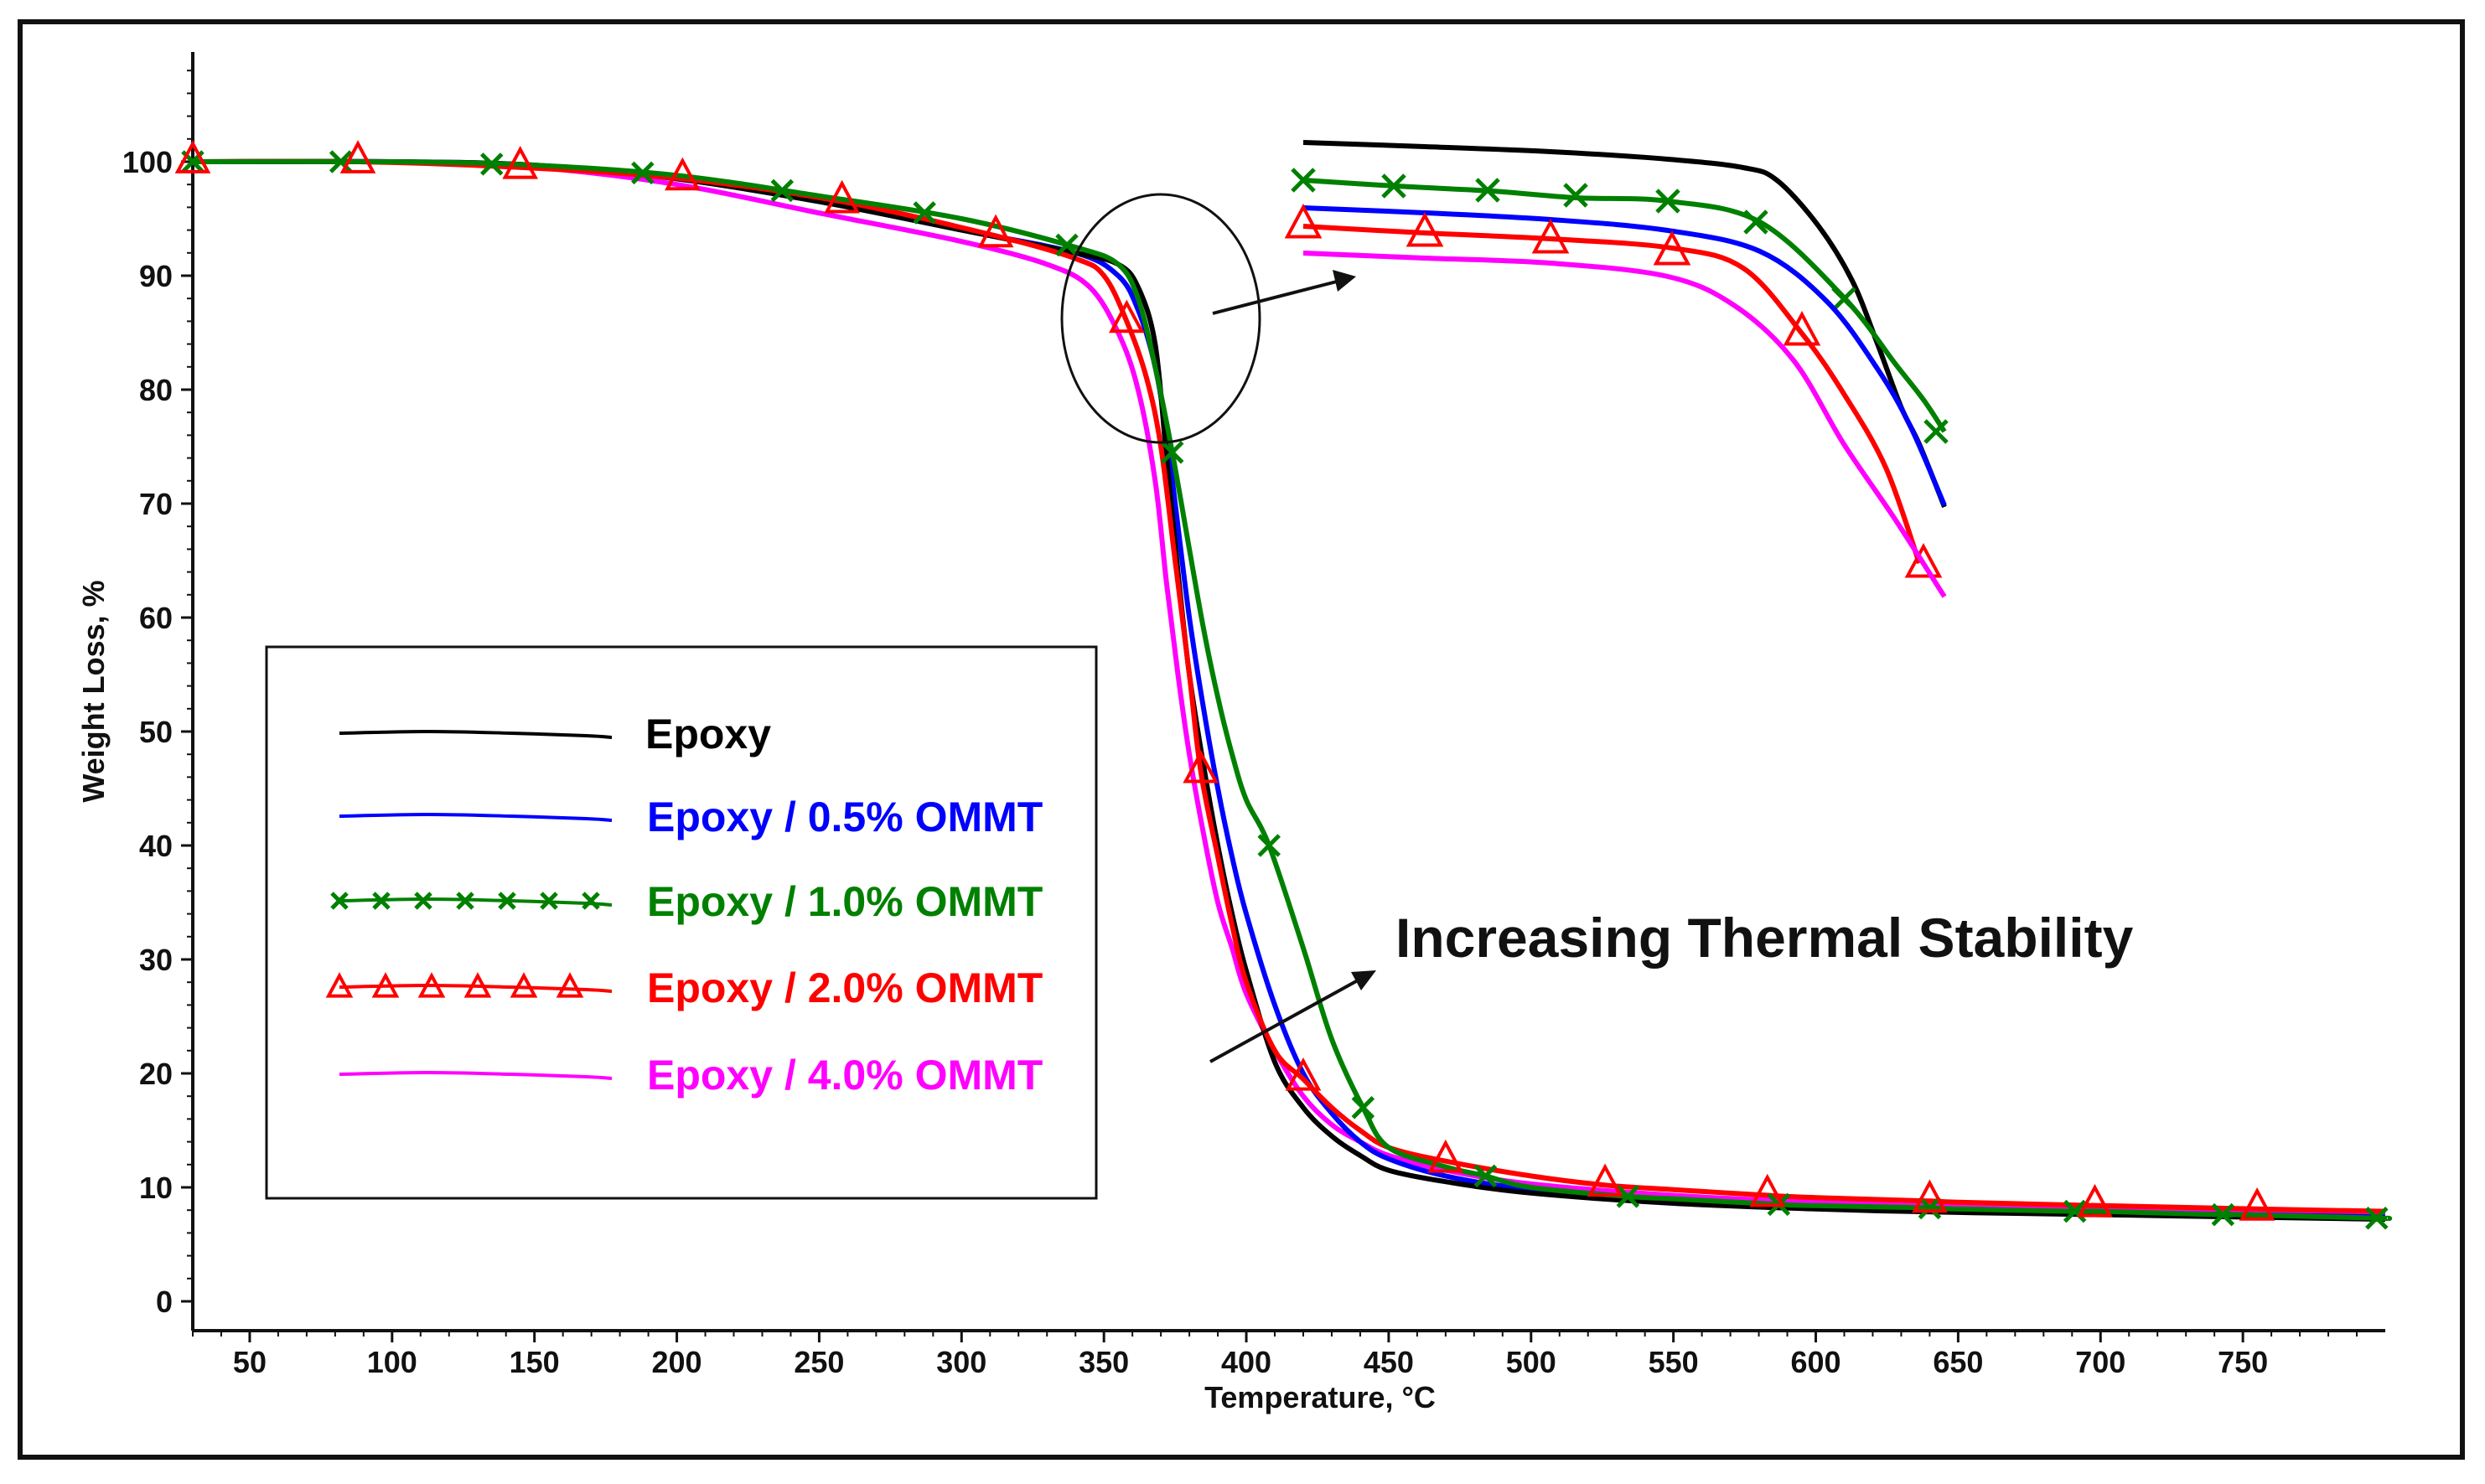 The width and height of the screenshot is (2485, 1484). Describe the element at coordinates (1292, 1016) in the screenshot. I see `stability-arrow` at that location.